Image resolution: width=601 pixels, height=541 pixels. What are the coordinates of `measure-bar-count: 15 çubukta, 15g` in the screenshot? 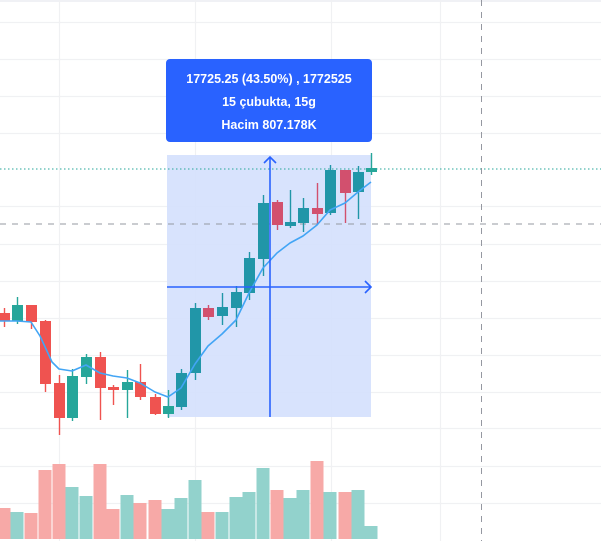 It's located at (269, 102).